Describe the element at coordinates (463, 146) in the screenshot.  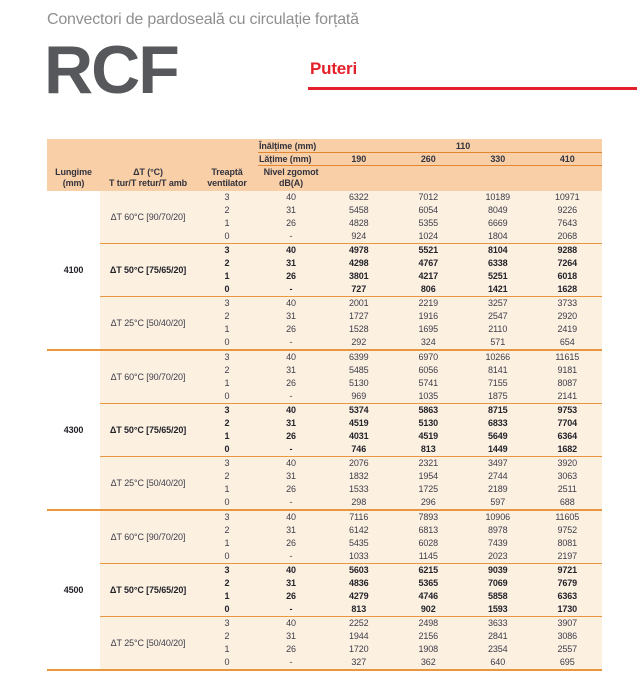
I see `height-value: 110` at that location.